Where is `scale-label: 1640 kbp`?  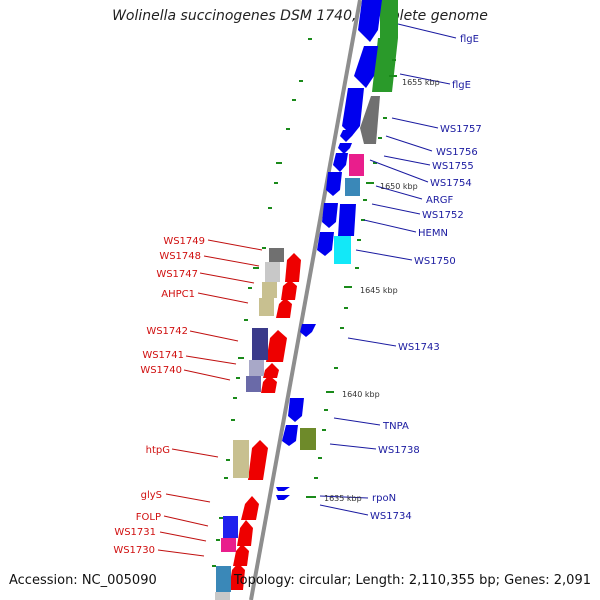
scale-label: 1640 kbp is located at coordinates (361, 394).